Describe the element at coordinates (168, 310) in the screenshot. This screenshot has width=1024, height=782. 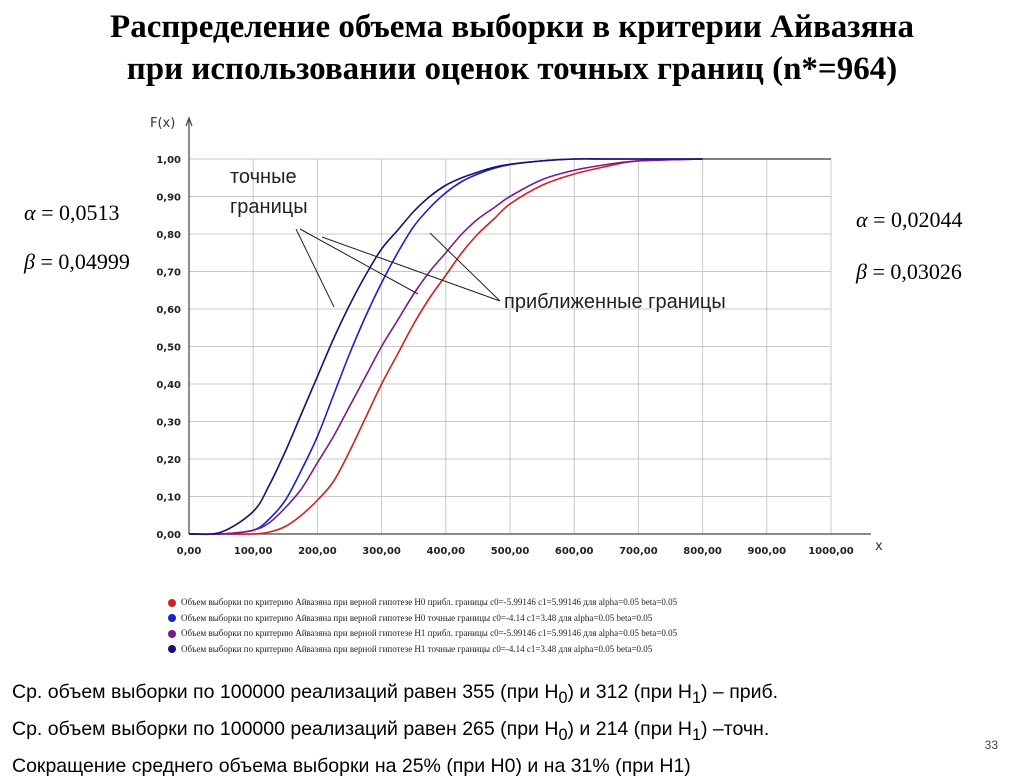
I see `y-tick-label: 0,60` at that location.